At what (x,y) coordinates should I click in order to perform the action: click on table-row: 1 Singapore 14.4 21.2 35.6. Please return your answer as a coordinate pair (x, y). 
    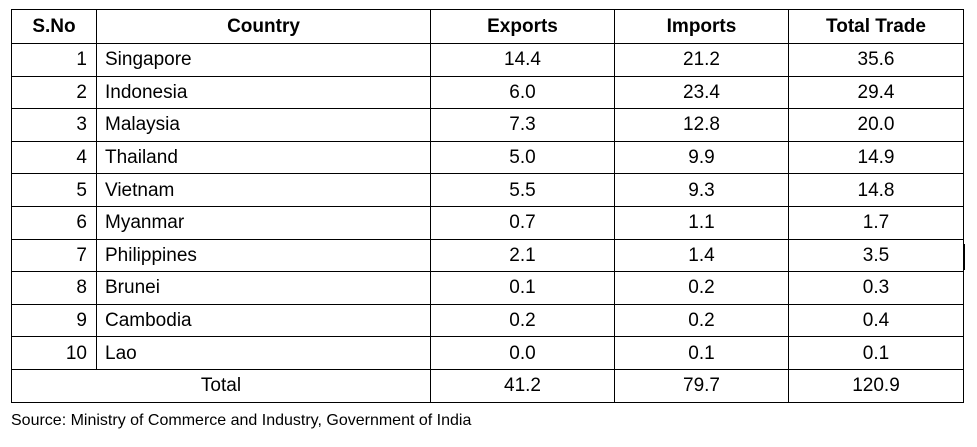
    Looking at the image, I should click on (487, 60).